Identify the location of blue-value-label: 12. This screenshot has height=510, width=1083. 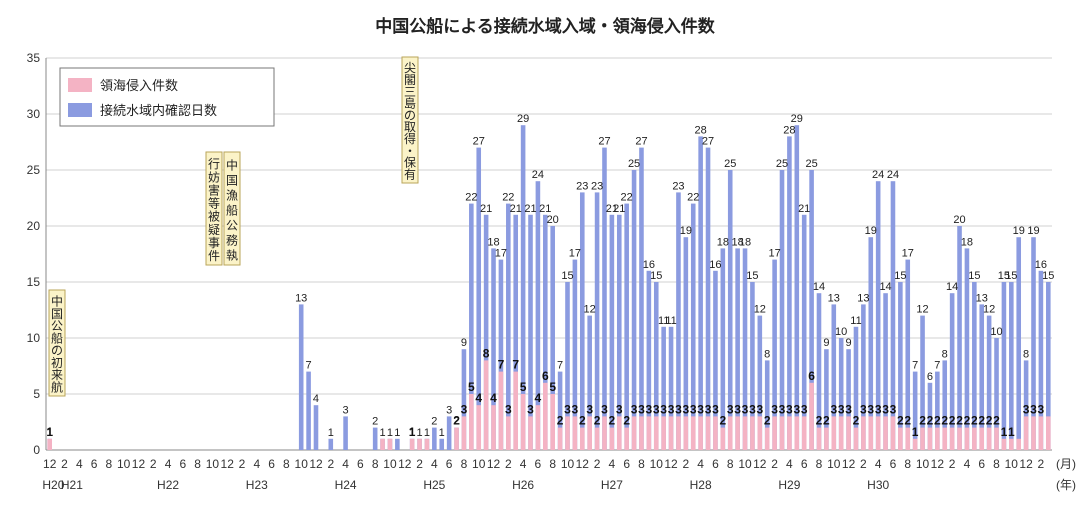
(922, 310).